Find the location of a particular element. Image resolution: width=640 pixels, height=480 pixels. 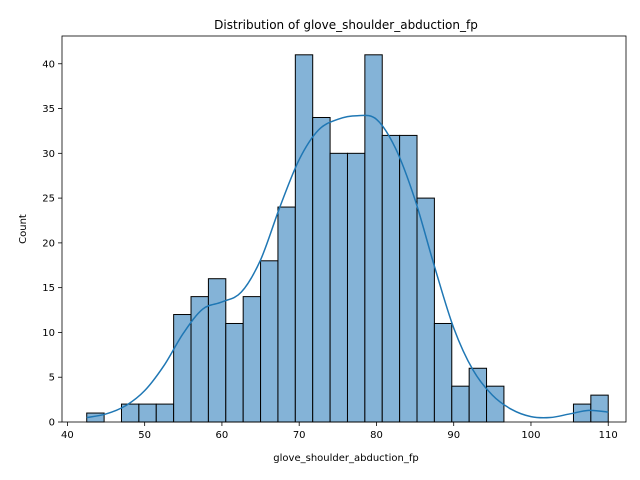

x-tick-label: 100 is located at coordinates (530, 435).